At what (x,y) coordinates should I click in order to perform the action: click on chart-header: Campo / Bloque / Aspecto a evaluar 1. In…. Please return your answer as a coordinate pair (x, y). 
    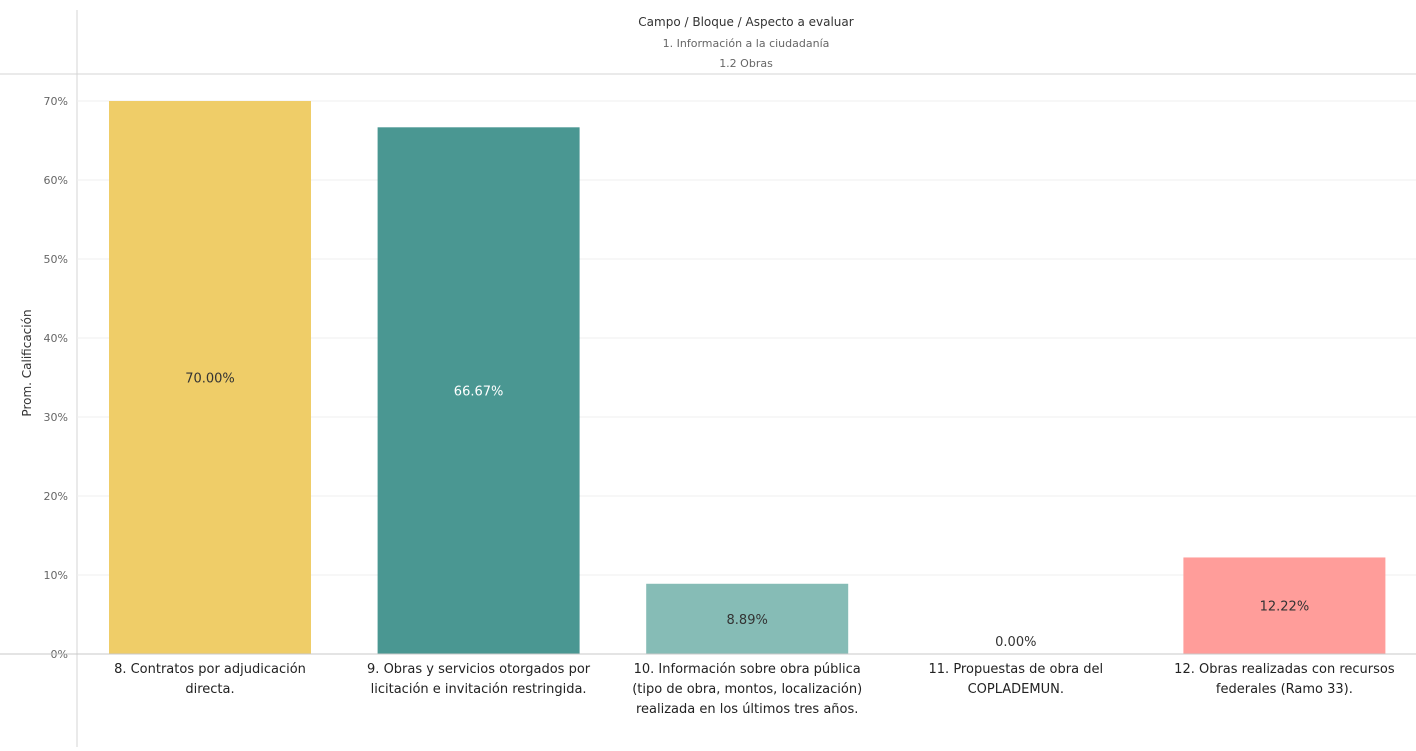
    Looking at the image, I should click on (745, 42).